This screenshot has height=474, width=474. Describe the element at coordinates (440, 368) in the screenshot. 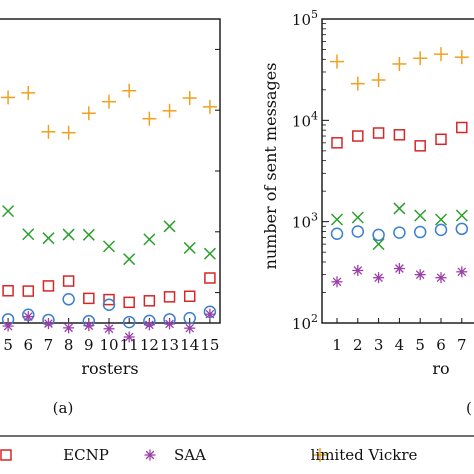

I see `right-x-axis-label: ro` at that location.